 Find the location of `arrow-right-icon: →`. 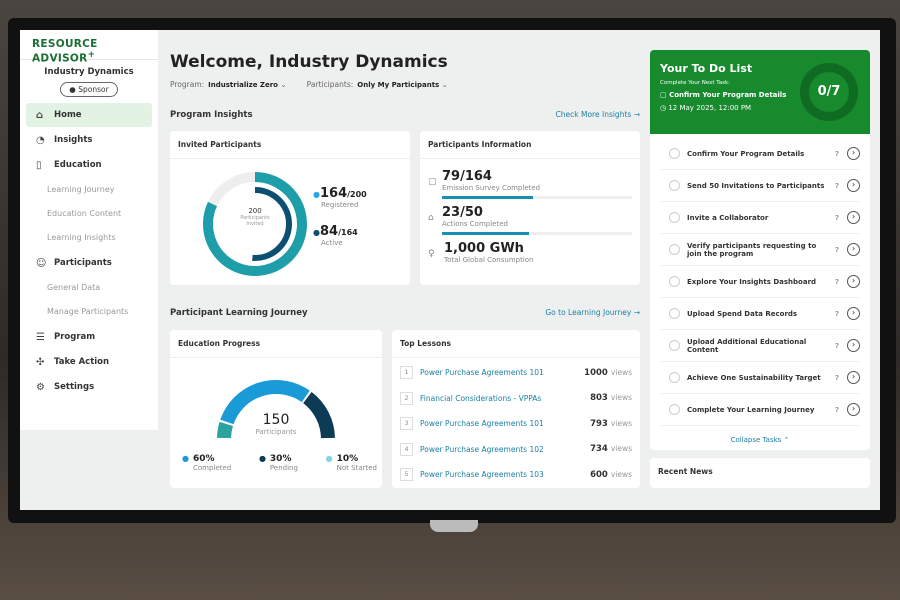

arrow-right-icon: → is located at coordinates (636, 114).